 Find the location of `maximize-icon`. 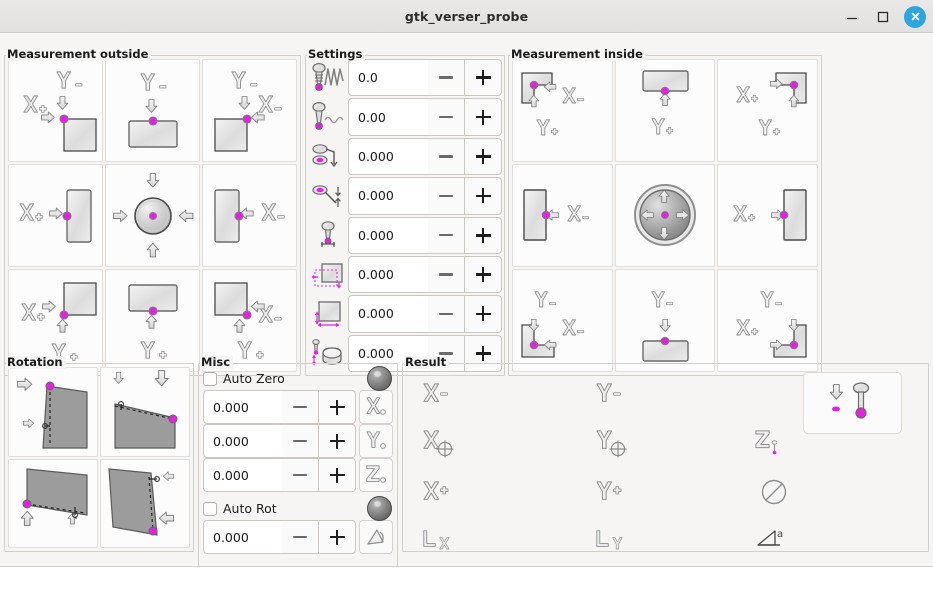

maximize-icon is located at coordinates (883, 17).